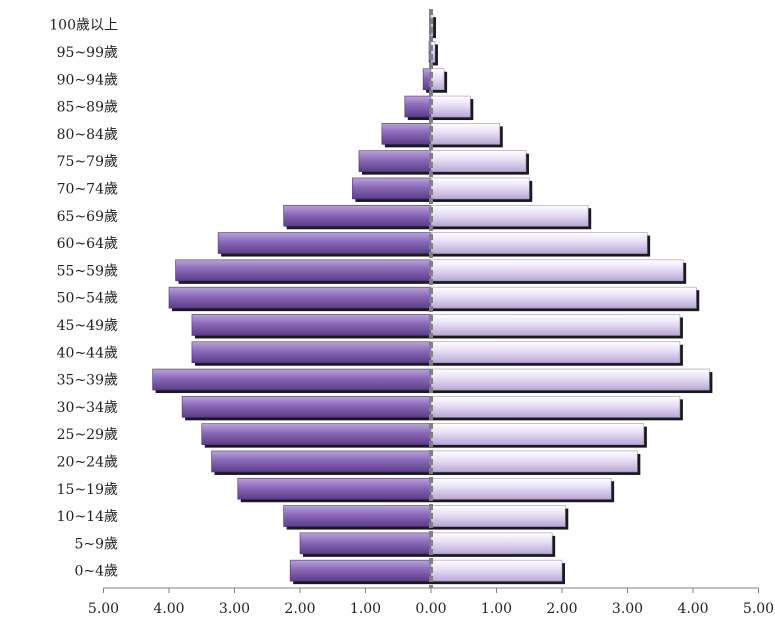  Describe the element at coordinates (87, 135) in the screenshot. I see `y-tick-label: 80~84歲` at that location.